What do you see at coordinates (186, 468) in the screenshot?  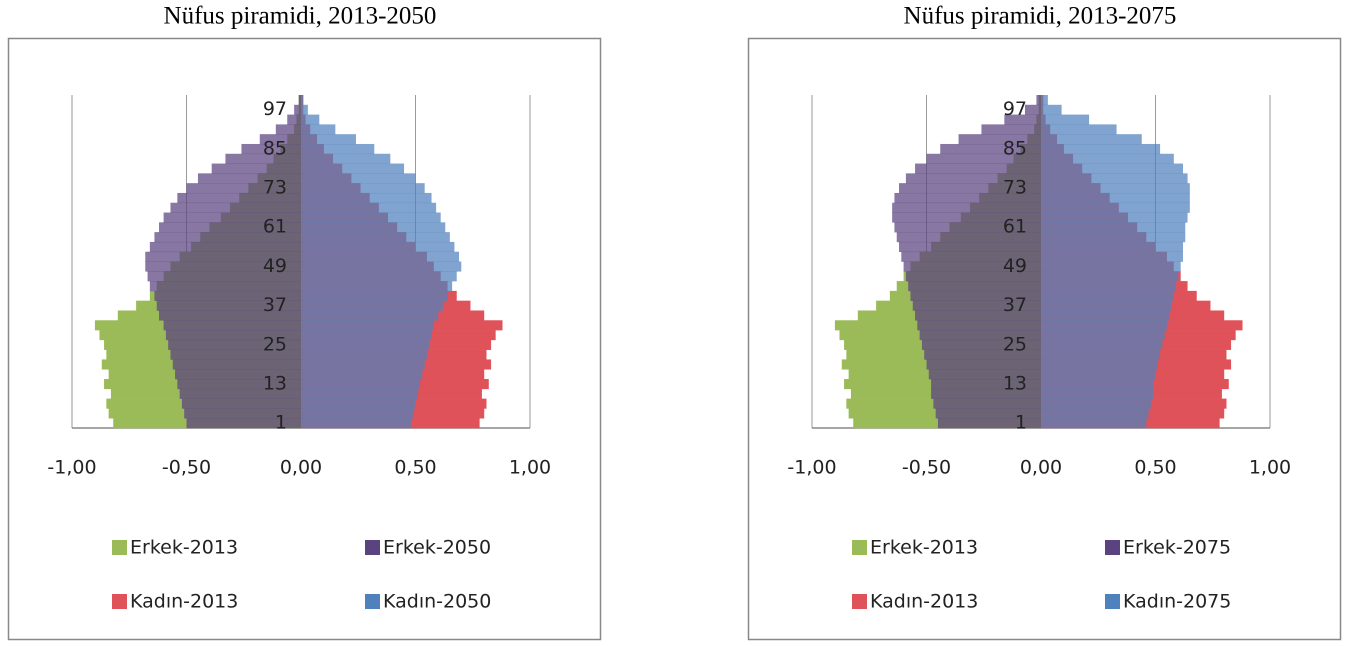 I see `x-tick-label: -0,50` at bounding box center [186, 468].